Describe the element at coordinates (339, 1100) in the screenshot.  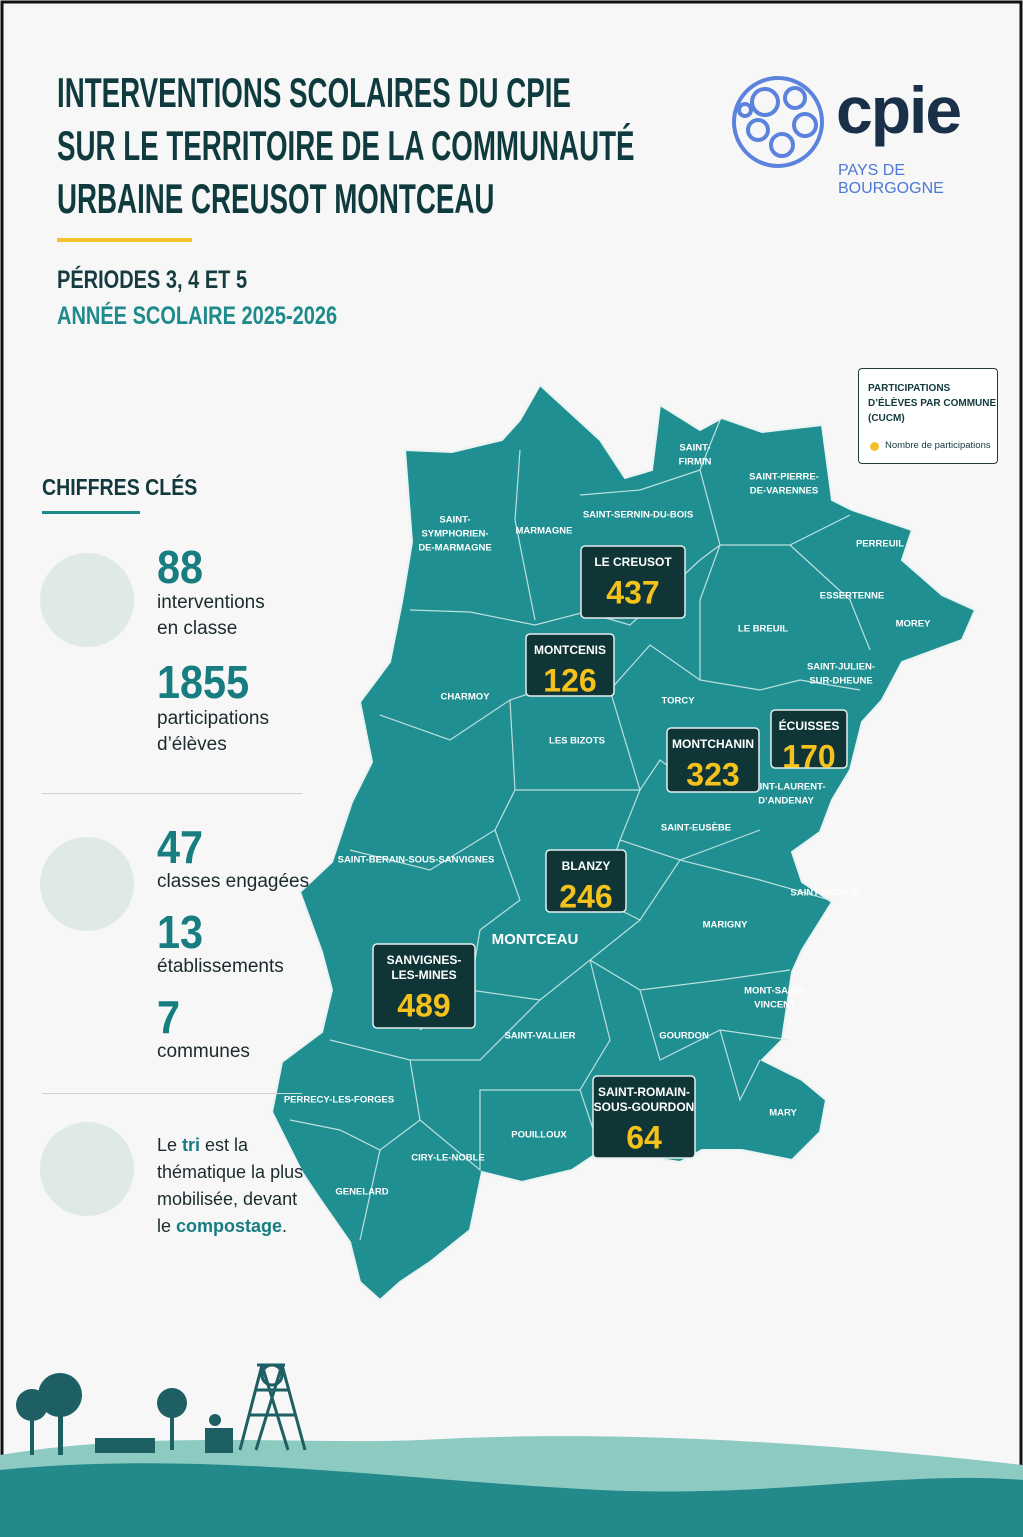
I see `commune-label: PERRECY-LES-FORGES` at that location.